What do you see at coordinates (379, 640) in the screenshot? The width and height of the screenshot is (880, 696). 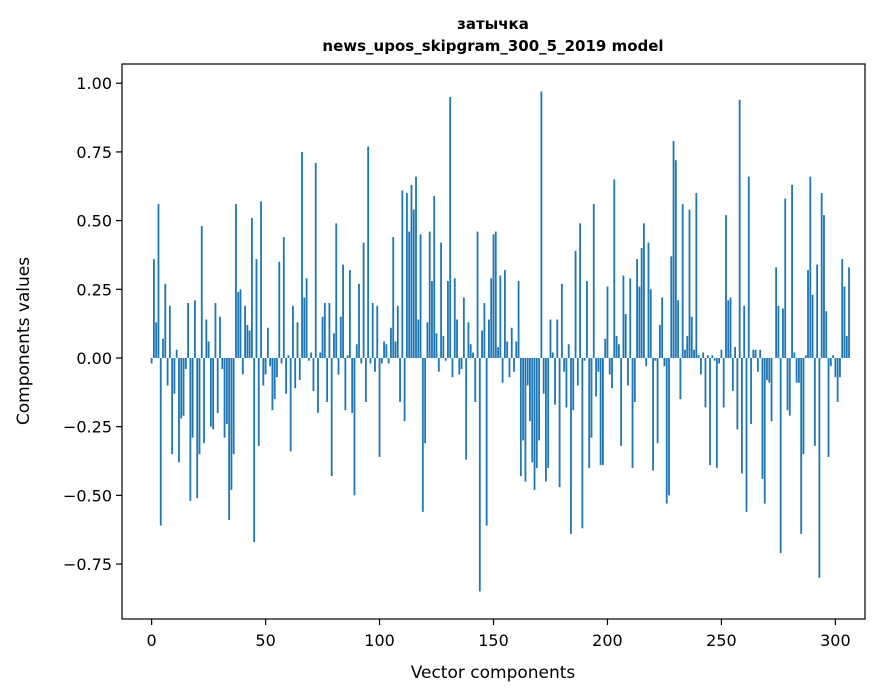 I see `x-tick-label-100: 100` at bounding box center [379, 640].